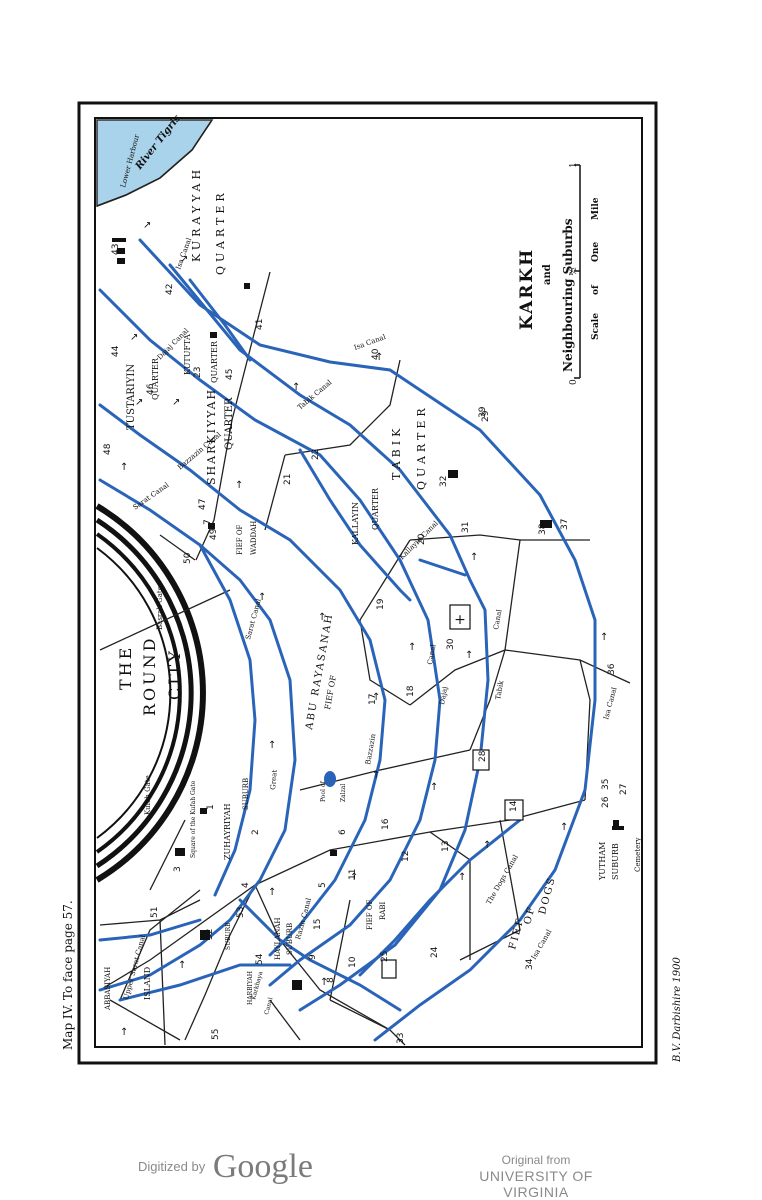  What do you see at coordinates (278, 939) in the screenshot?
I see `haylanah-label: HAYLANAH` at bounding box center [278, 939].